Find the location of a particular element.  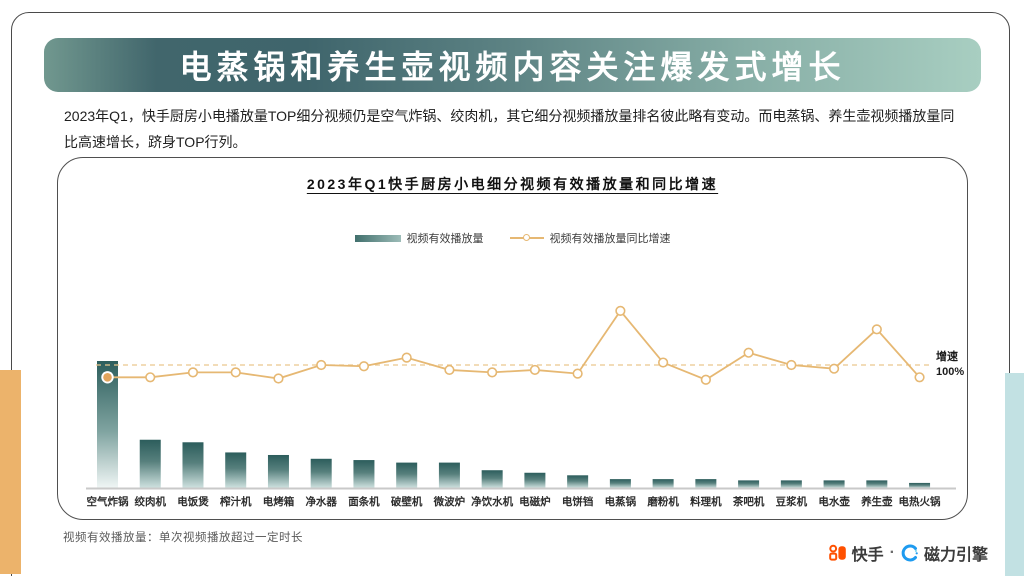

svg-text: 电磁炉 is located at coordinates (535, 501).